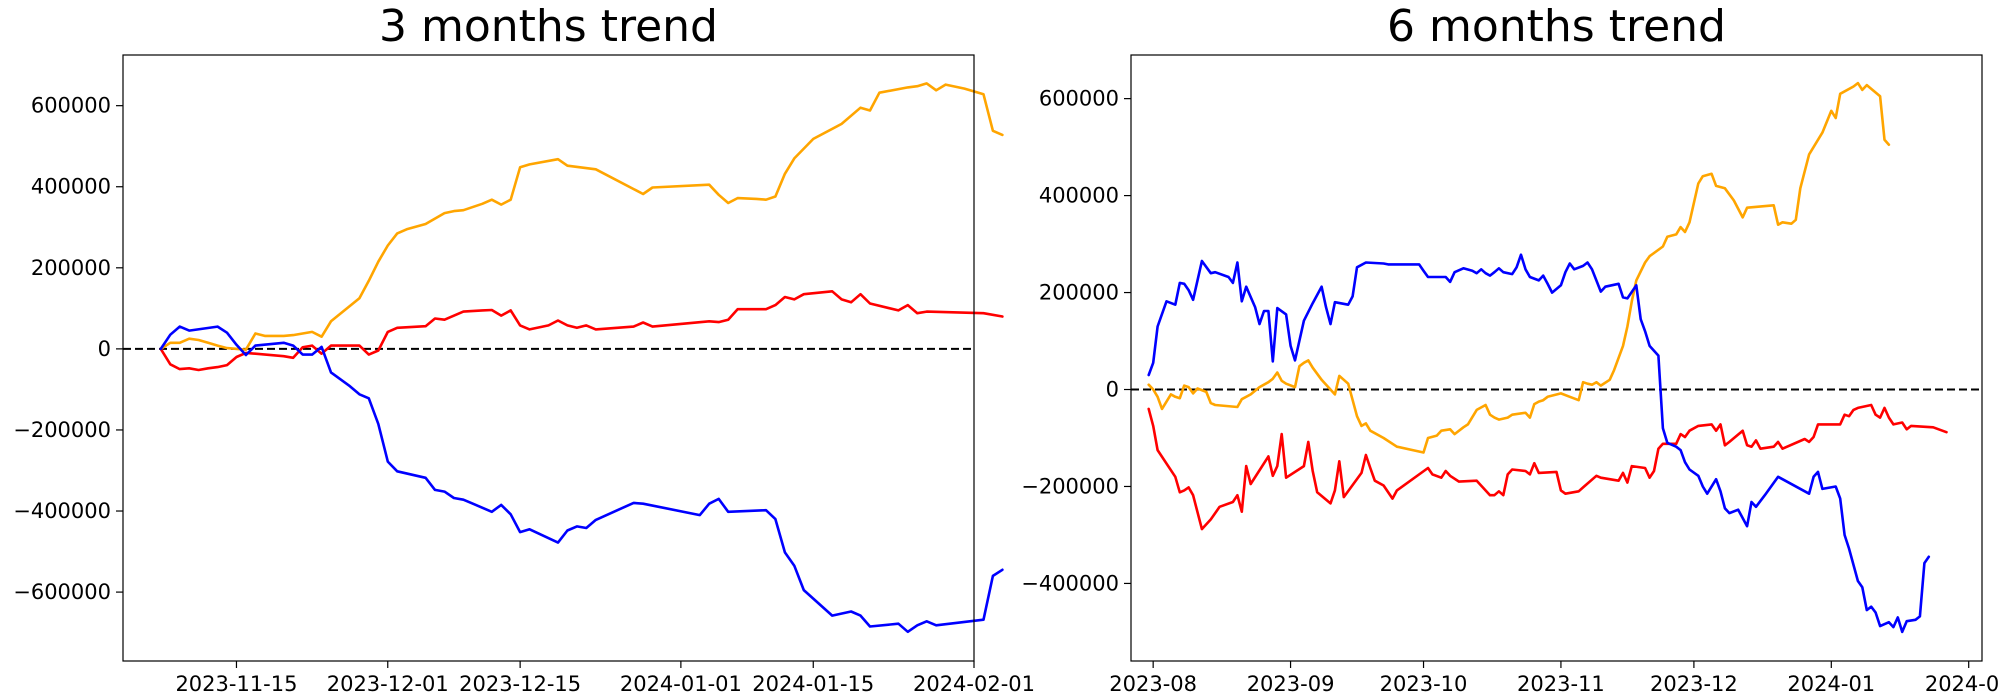  I want to click on x-tick-label: 2023-08, so click(1153, 684).